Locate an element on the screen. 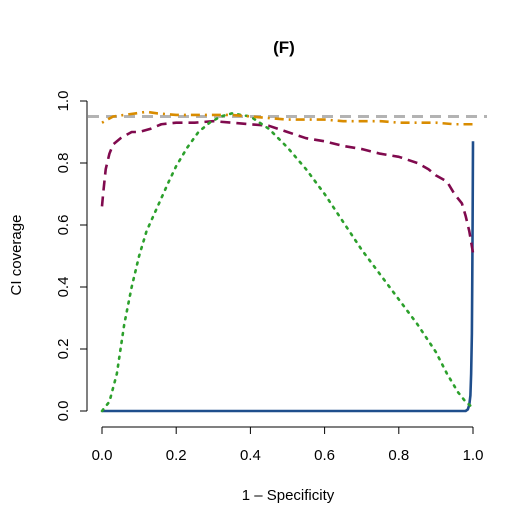 The height and width of the screenshot is (532, 532). x-tick-label: 0.0 is located at coordinates (102, 455).